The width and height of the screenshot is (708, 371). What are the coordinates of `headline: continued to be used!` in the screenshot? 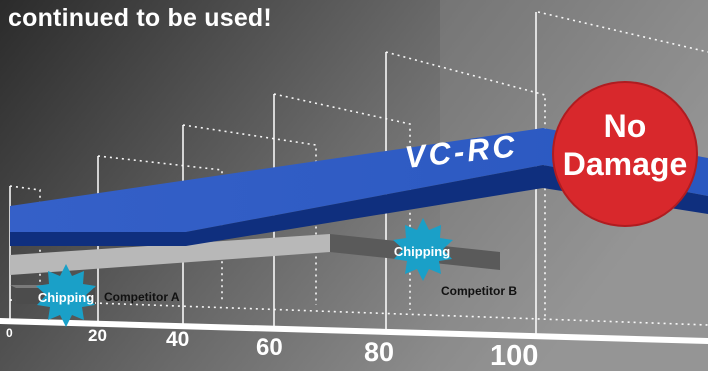 It's located at (140, 18).